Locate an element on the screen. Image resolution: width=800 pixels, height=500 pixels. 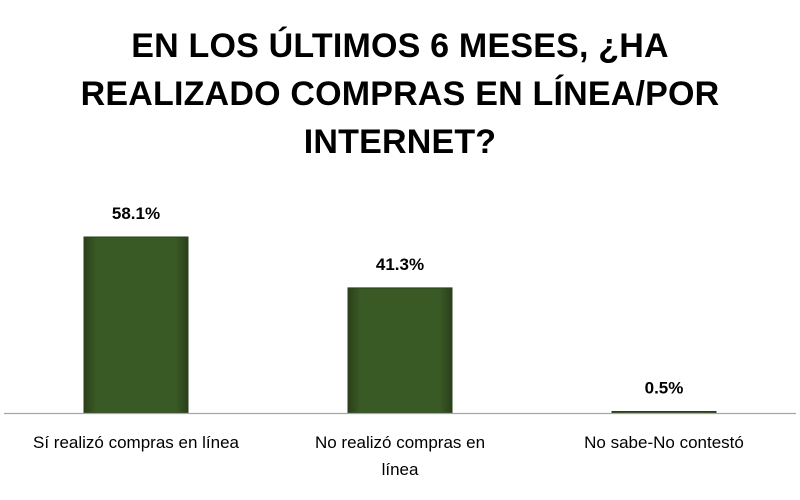
category-label-3-line-1: No sabe-No contestó is located at coordinates (664, 442).